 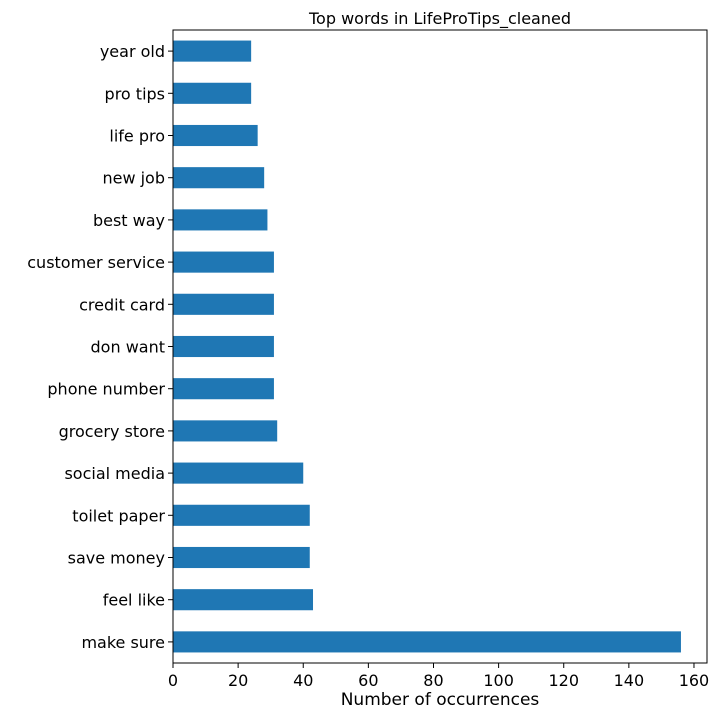 I want to click on y-tick-label: new job, so click(x=133, y=178).